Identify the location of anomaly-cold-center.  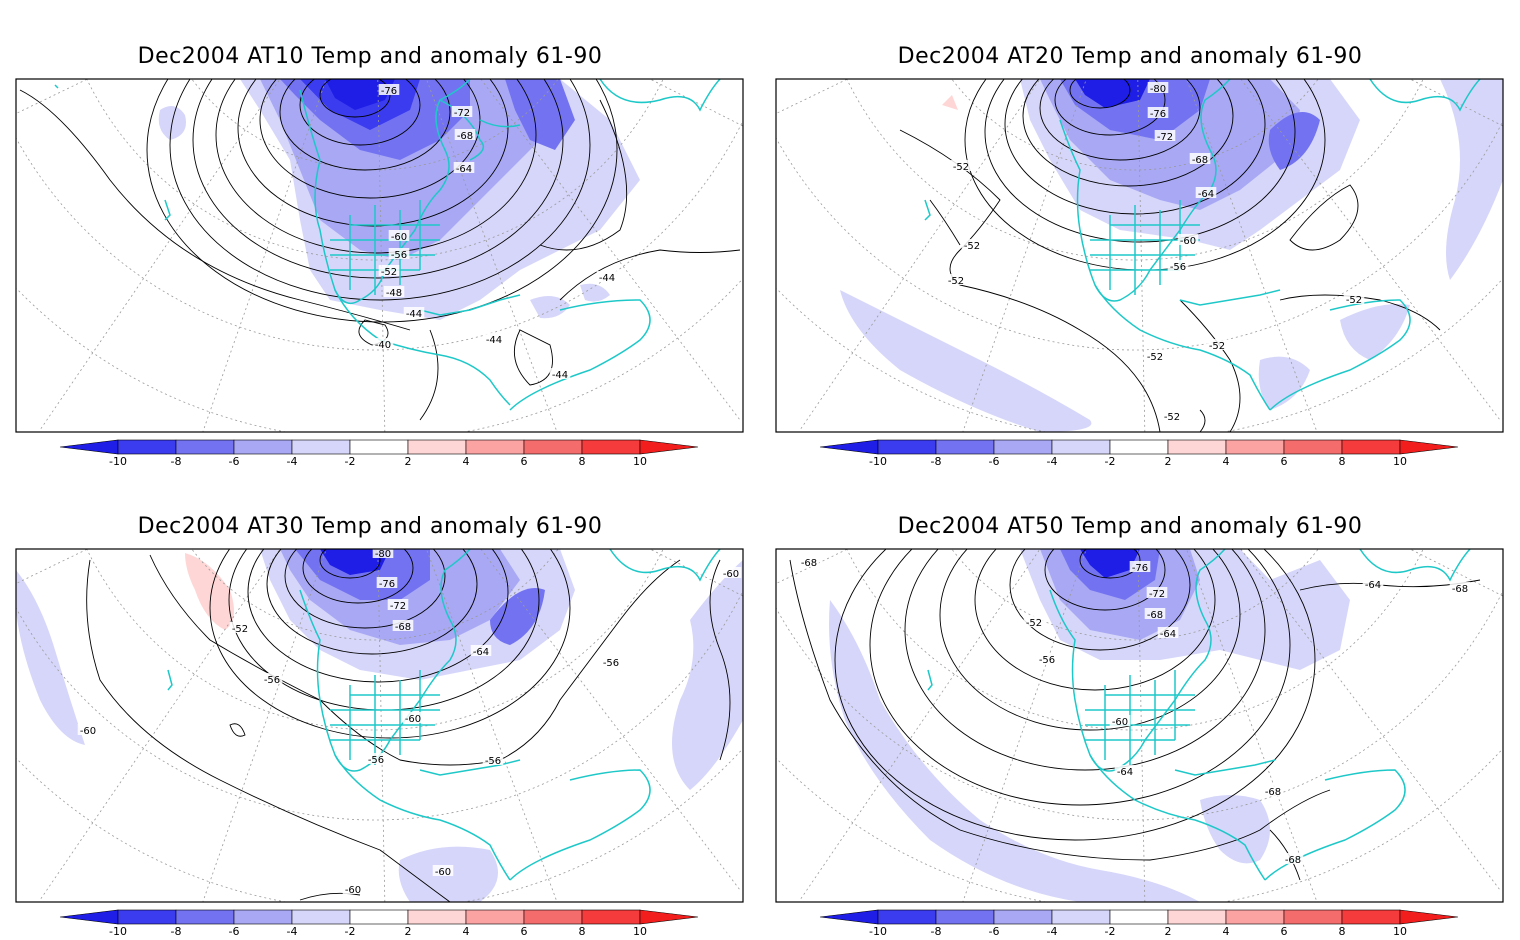
(360, 94).